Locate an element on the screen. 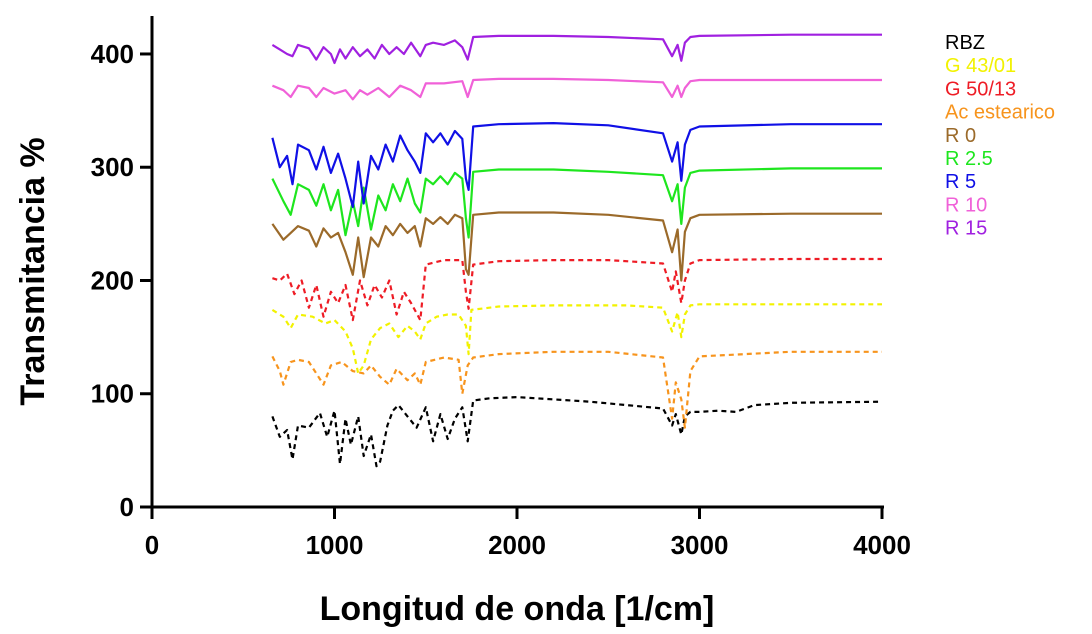 This screenshot has height=634, width=1092. legend-item: Ac estearico is located at coordinates (1000, 113).